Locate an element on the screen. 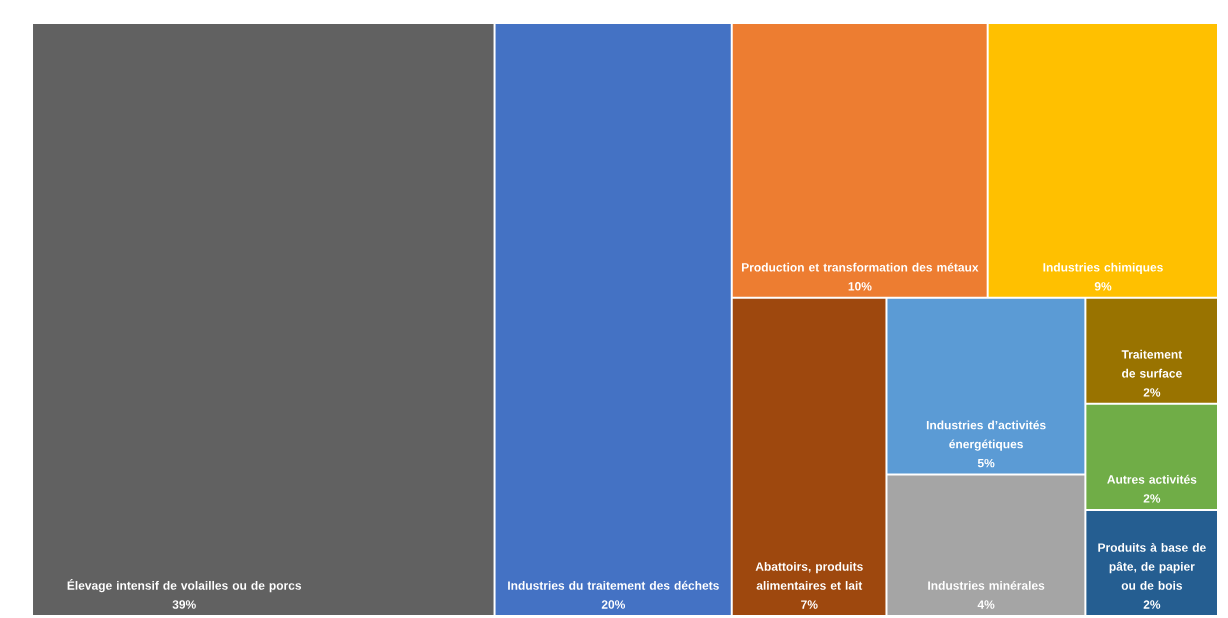 The width and height of the screenshot is (1228, 618). category-label: Abattoirs, produits alimentaires et lait is located at coordinates (809, 576).